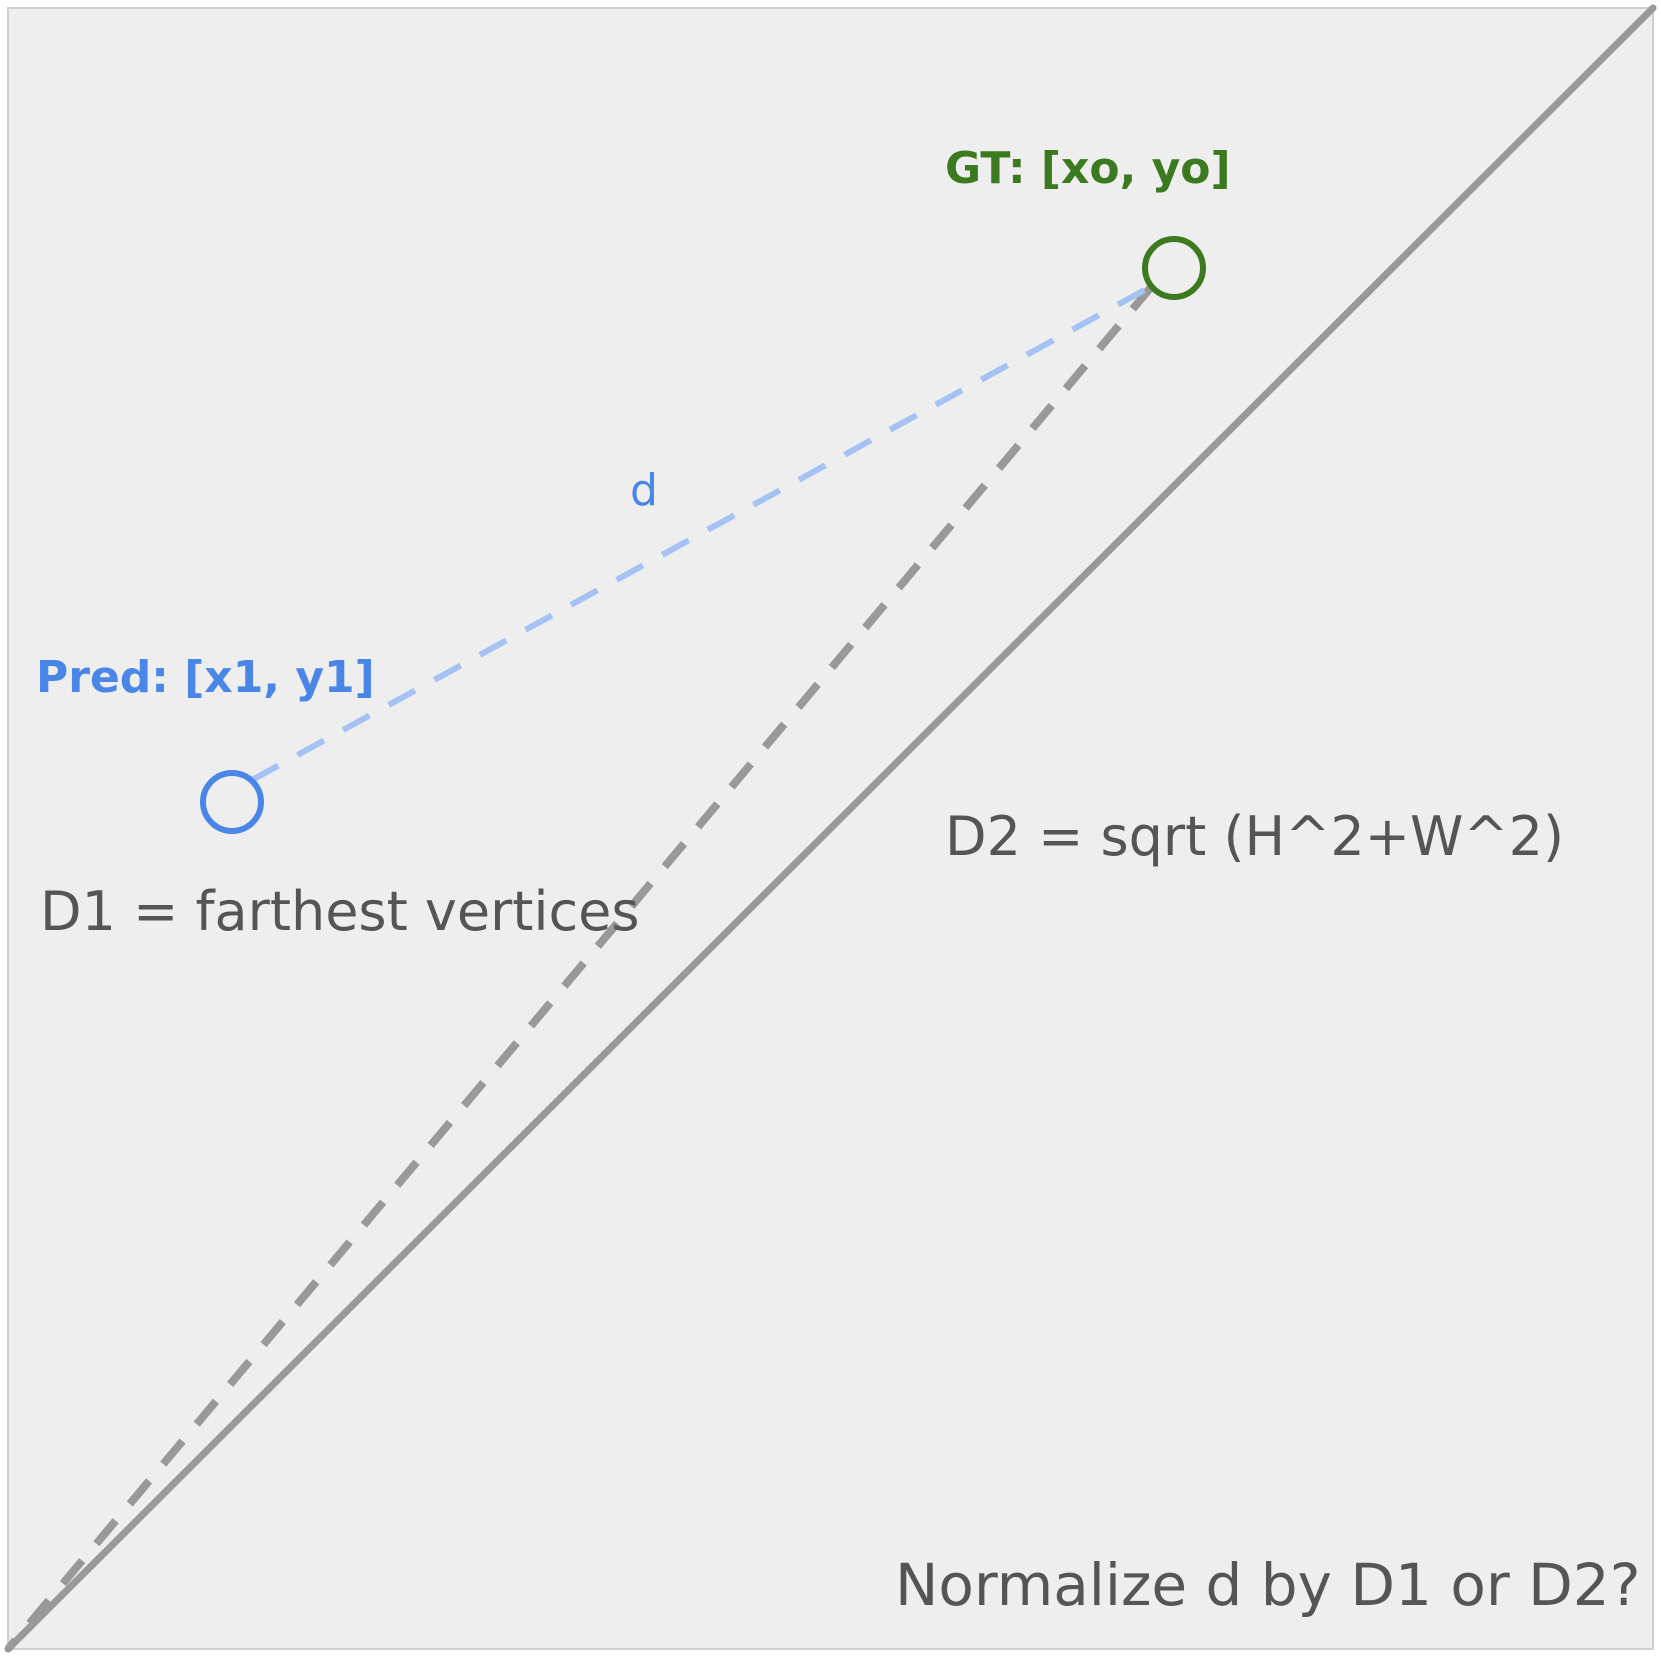 The height and width of the screenshot is (1657, 1661). Describe the element at coordinates (644, 490) in the screenshot. I see `d-label: d` at that location.